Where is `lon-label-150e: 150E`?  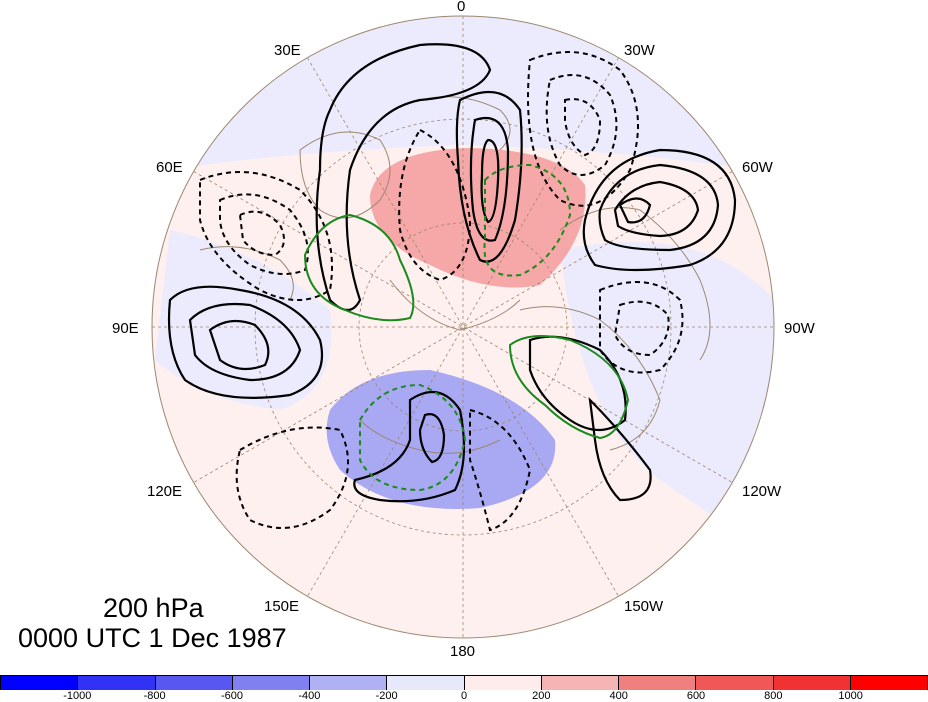
lon-label-150e: 150E is located at coordinates (282, 606).